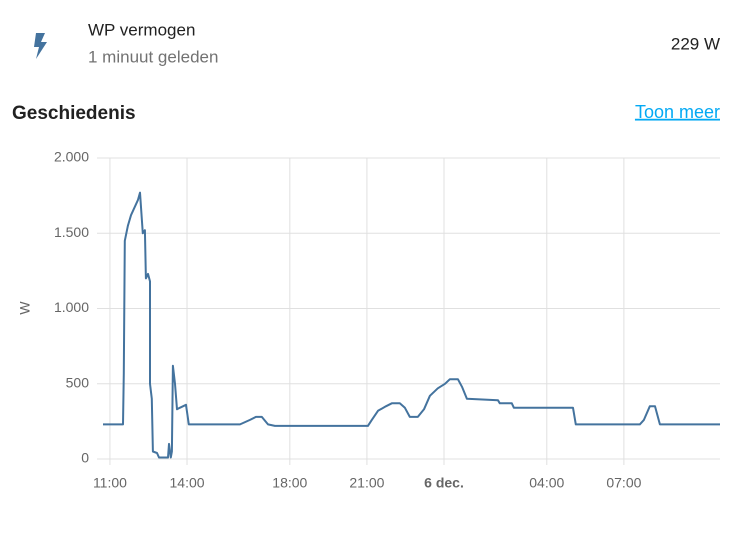 This screenshot has width=737, height=537. Describe the element at coordinates (25, 308) in the screenshot. I see `y-axis-label: W` at that location.